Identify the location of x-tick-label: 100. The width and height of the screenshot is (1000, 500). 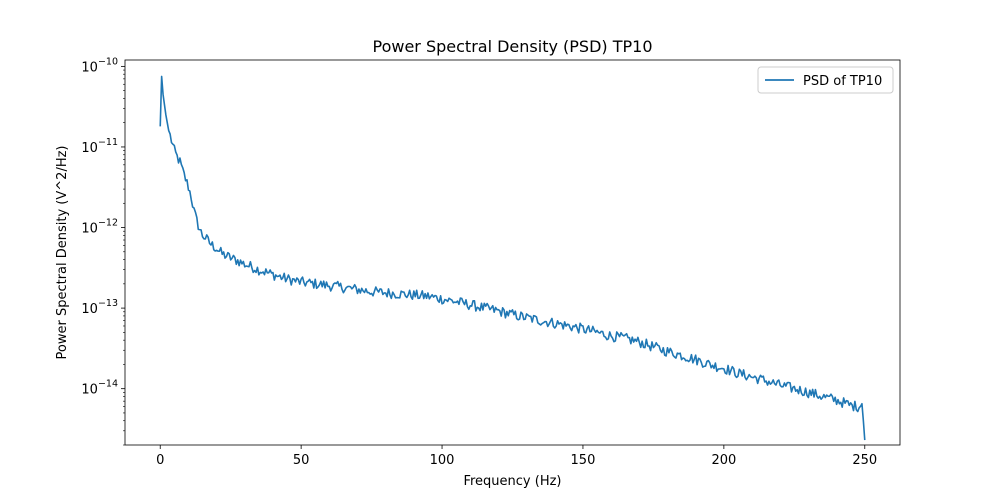
(442, 460).